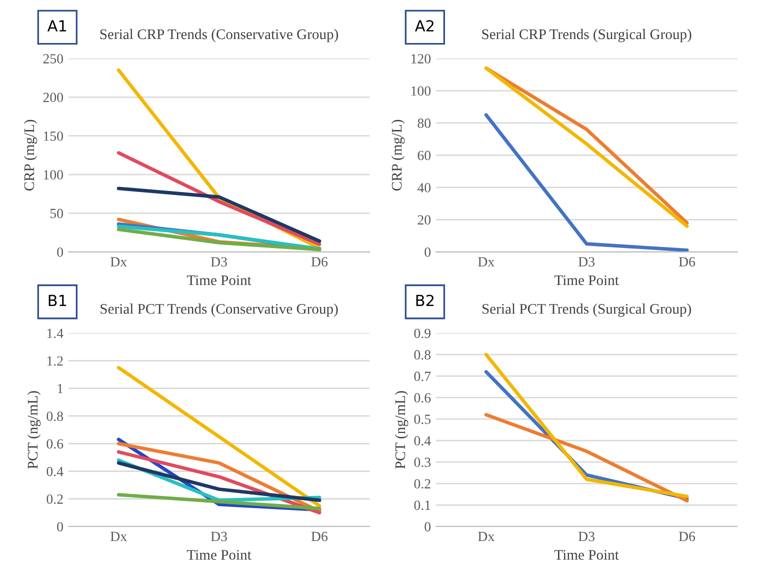 The width and height of the screenshot is (760, 585). I want to click on y-tick-label: 0.3, so click(422, 463).